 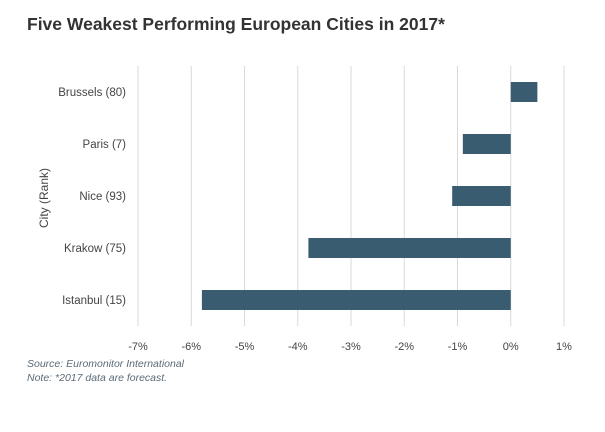 I want to click on y-tick-label: Nice (93), so click(x=102, y=197).